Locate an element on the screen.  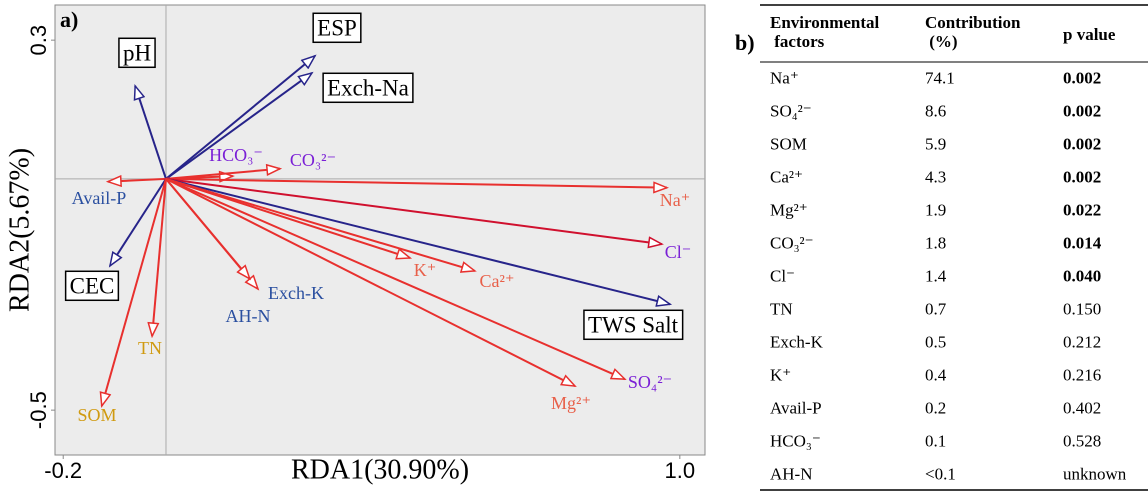
vector-label: Exch-K is located at coordinates (296, 293).